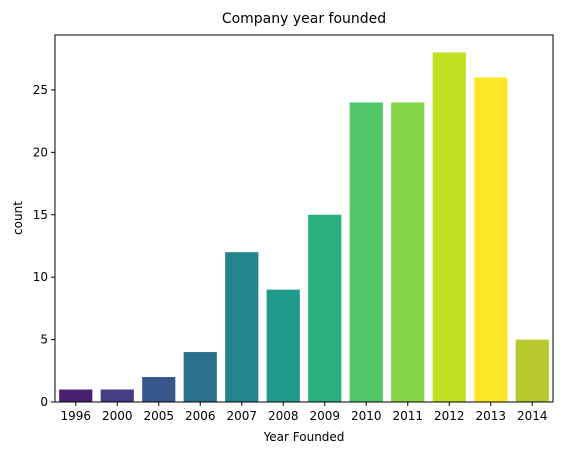 The height and width of the screenshot is (455, 562). What do you see at coordinates (491, 239) in the screenshot?
I see `bar-2013` at bounding box center [491, 239].